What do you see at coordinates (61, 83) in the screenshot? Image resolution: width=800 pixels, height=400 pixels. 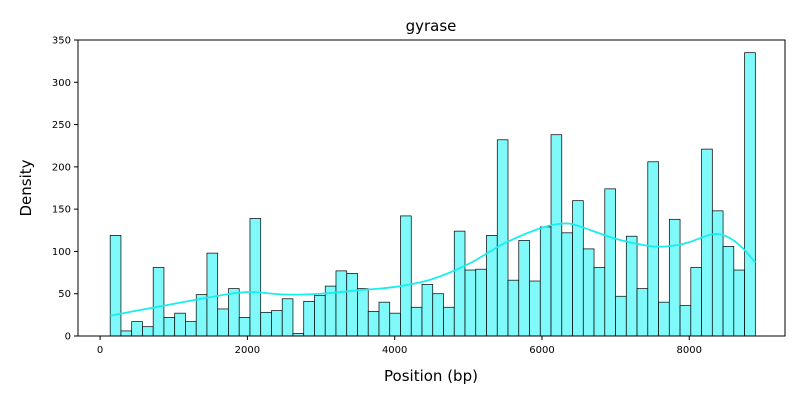 I see `y-tick-label: 300` at bounding box center [61, 83].